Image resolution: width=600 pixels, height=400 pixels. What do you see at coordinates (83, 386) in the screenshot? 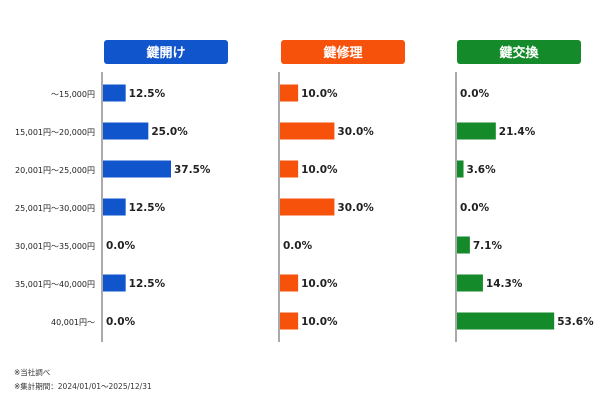
I see `period-note: ※集計期間：2024/01/01～2025/12/31` at bounding box center [83, 386].